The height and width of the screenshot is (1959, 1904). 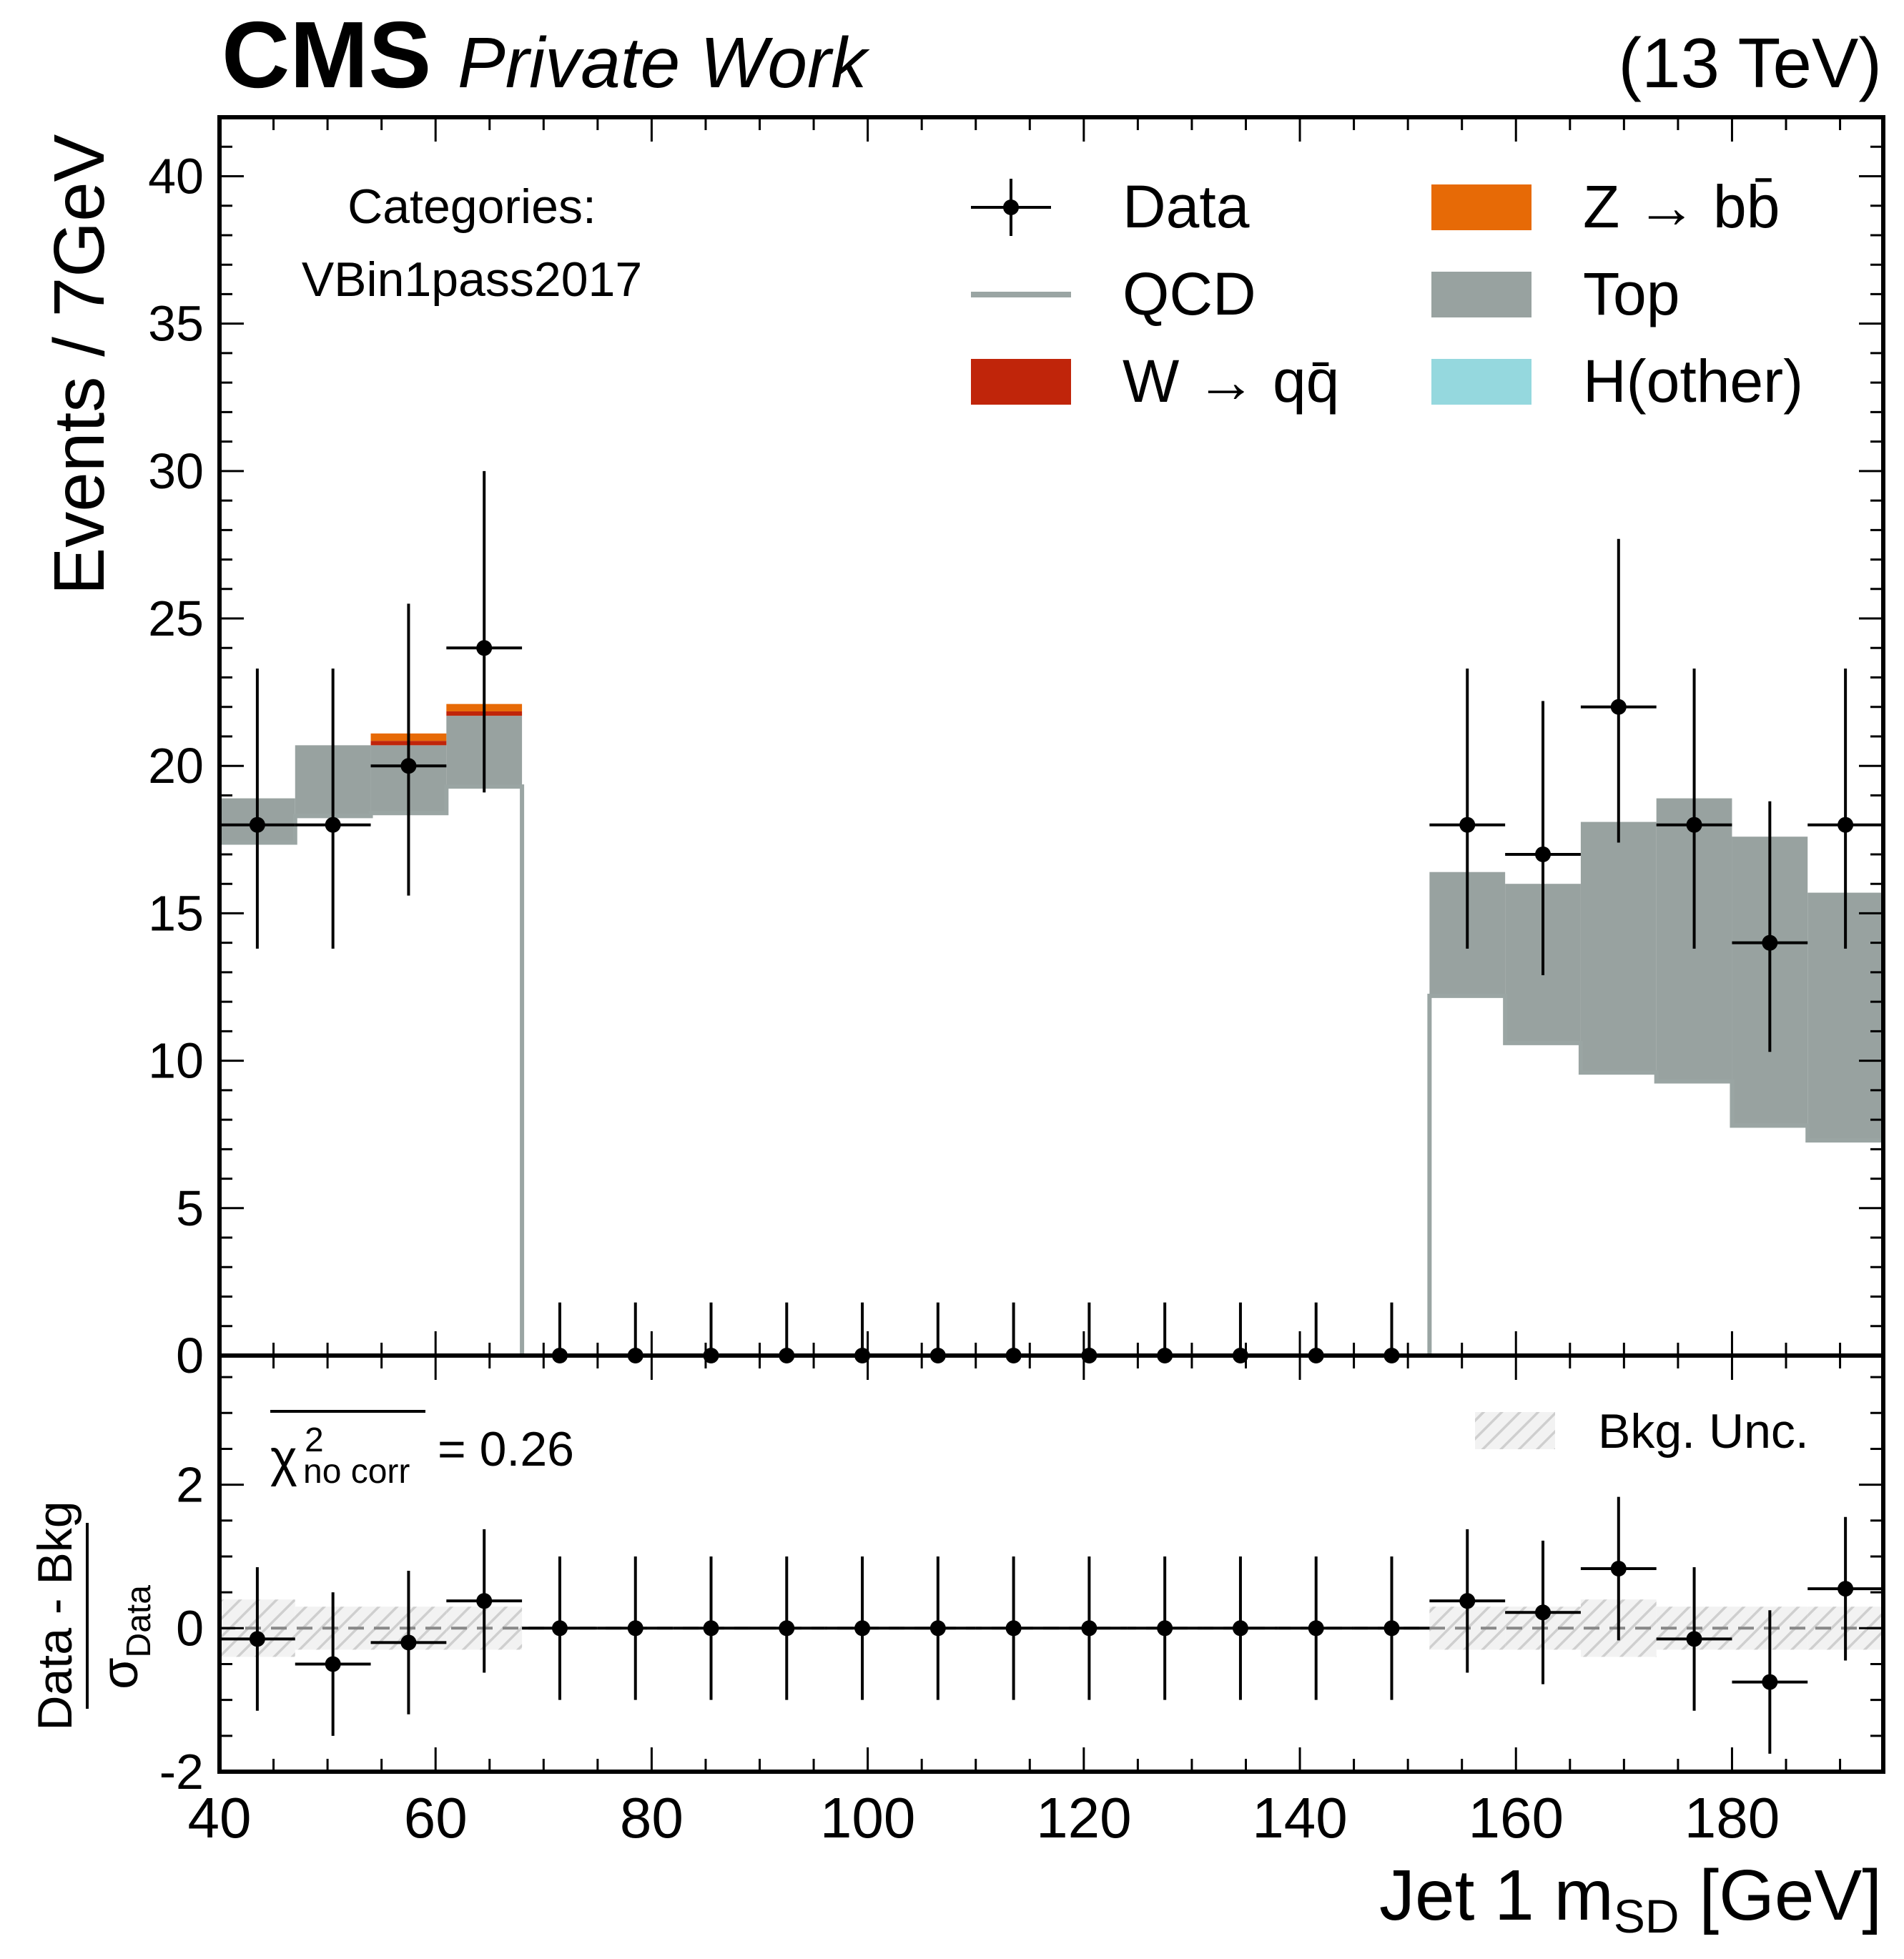 I want to click on legend-swatch-hother, so click(x=1481, y=382).